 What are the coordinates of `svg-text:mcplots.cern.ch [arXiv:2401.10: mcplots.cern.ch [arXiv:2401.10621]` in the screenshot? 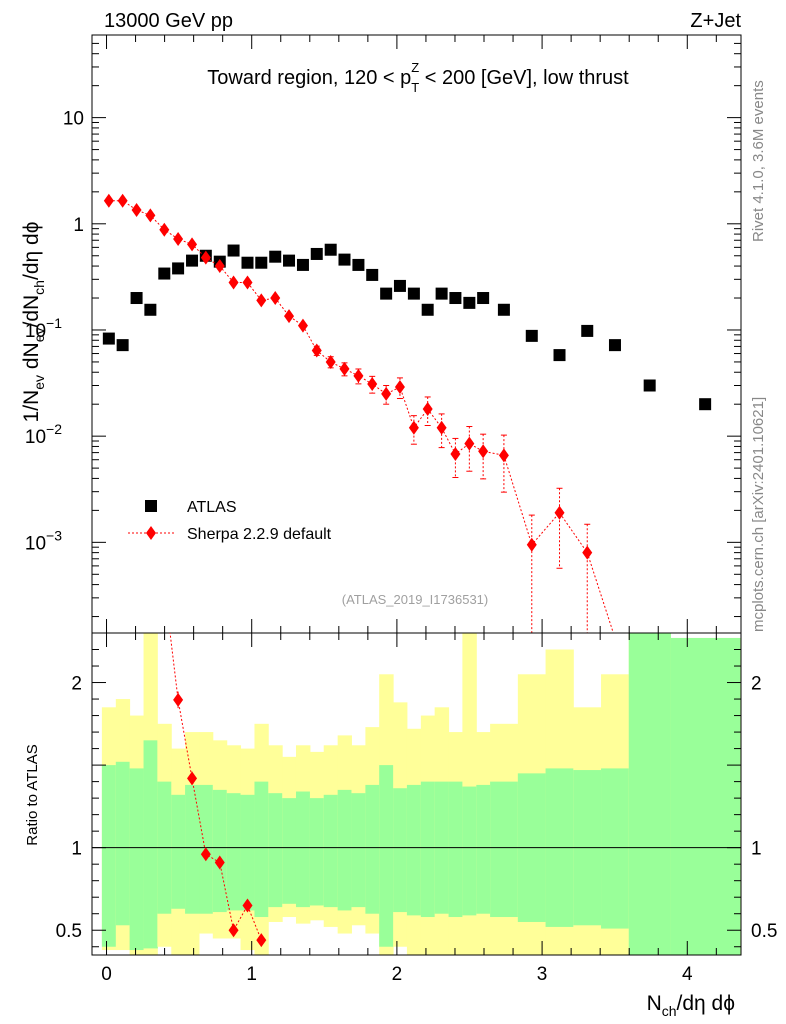 It's located at (758, 514).